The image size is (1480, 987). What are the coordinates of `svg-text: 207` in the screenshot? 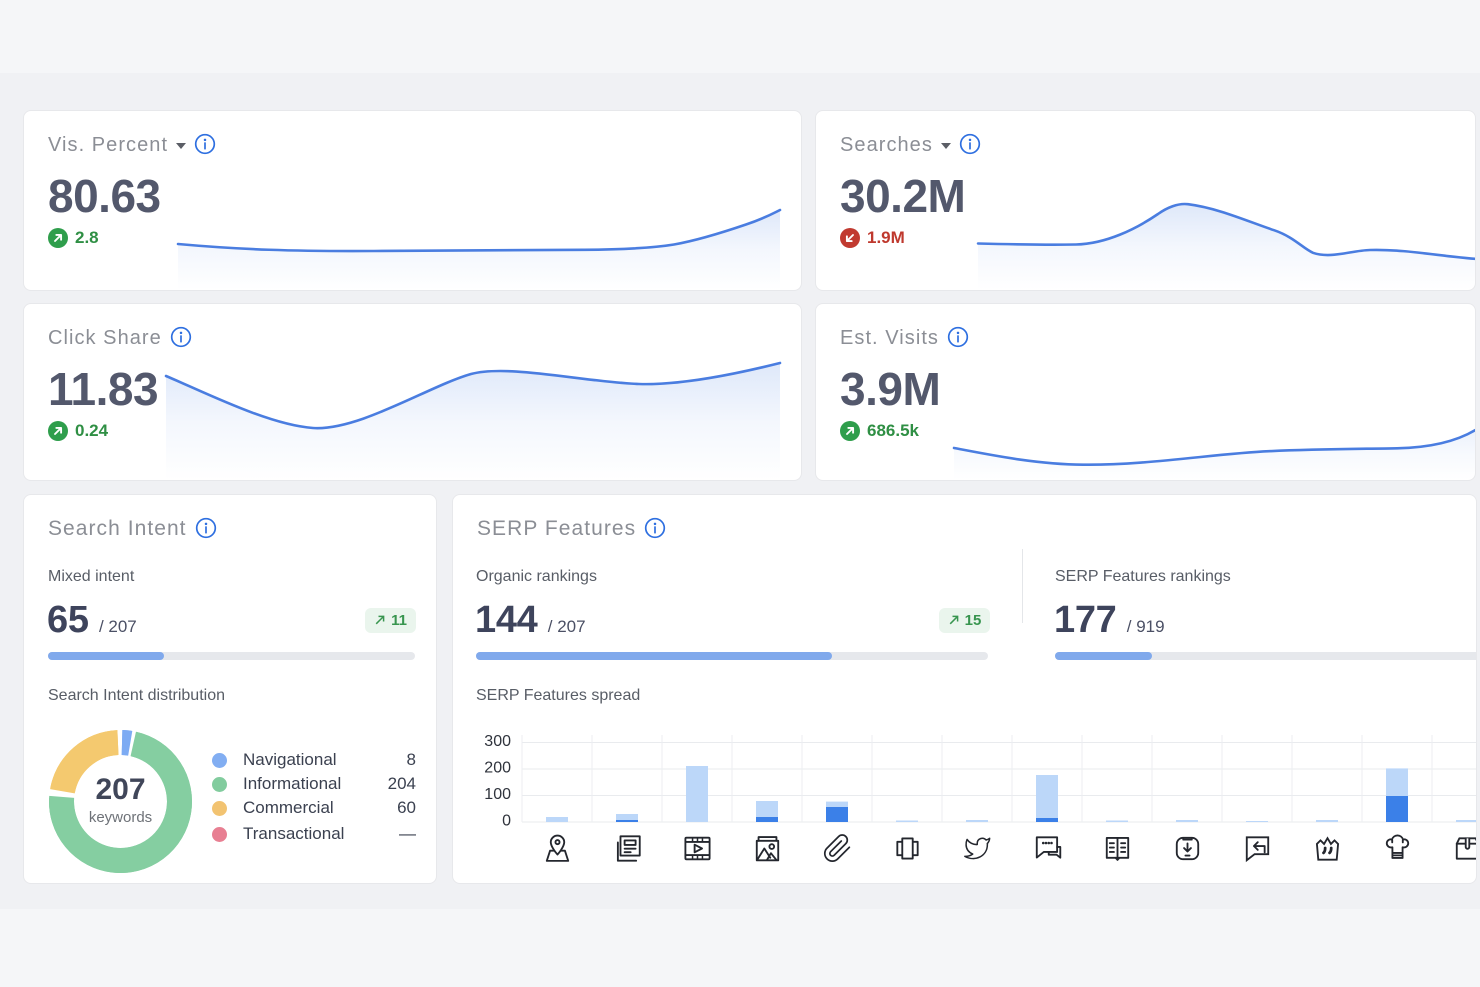 It's located at (120, 789).